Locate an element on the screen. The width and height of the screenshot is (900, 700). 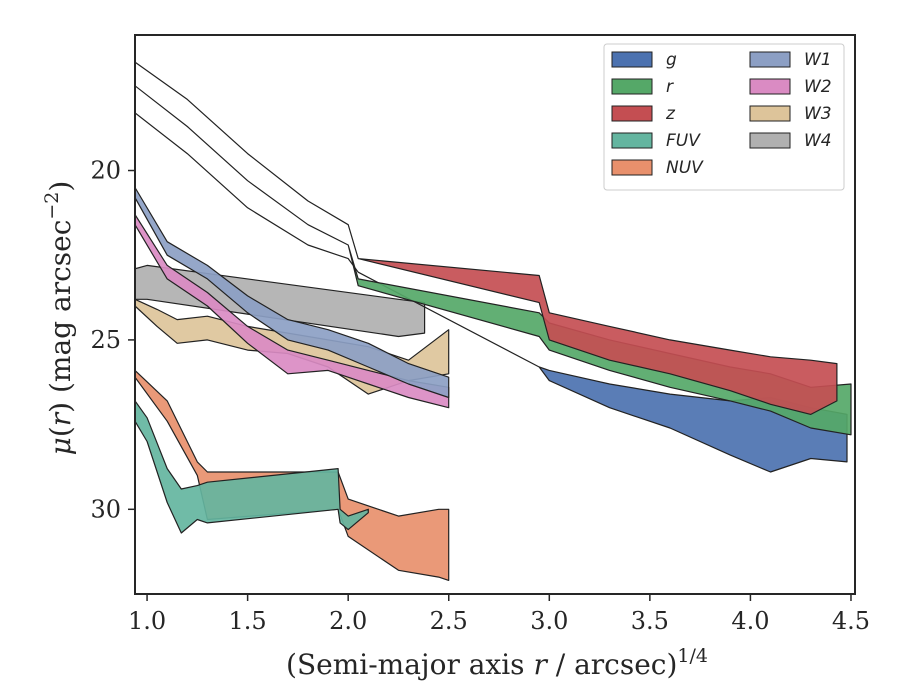
legend-label-w2: W2 is located at coordinates (818, 87).